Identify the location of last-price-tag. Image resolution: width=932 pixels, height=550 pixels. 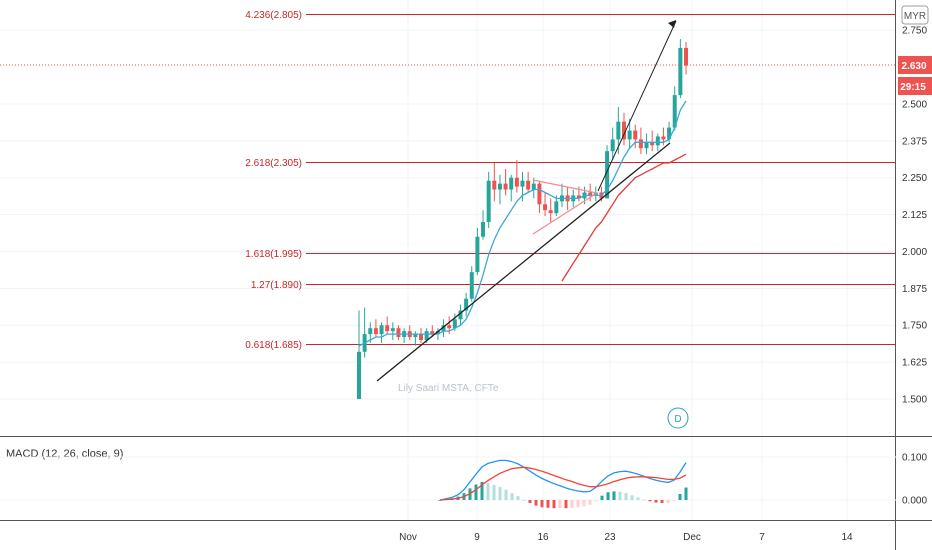
(915, 65).